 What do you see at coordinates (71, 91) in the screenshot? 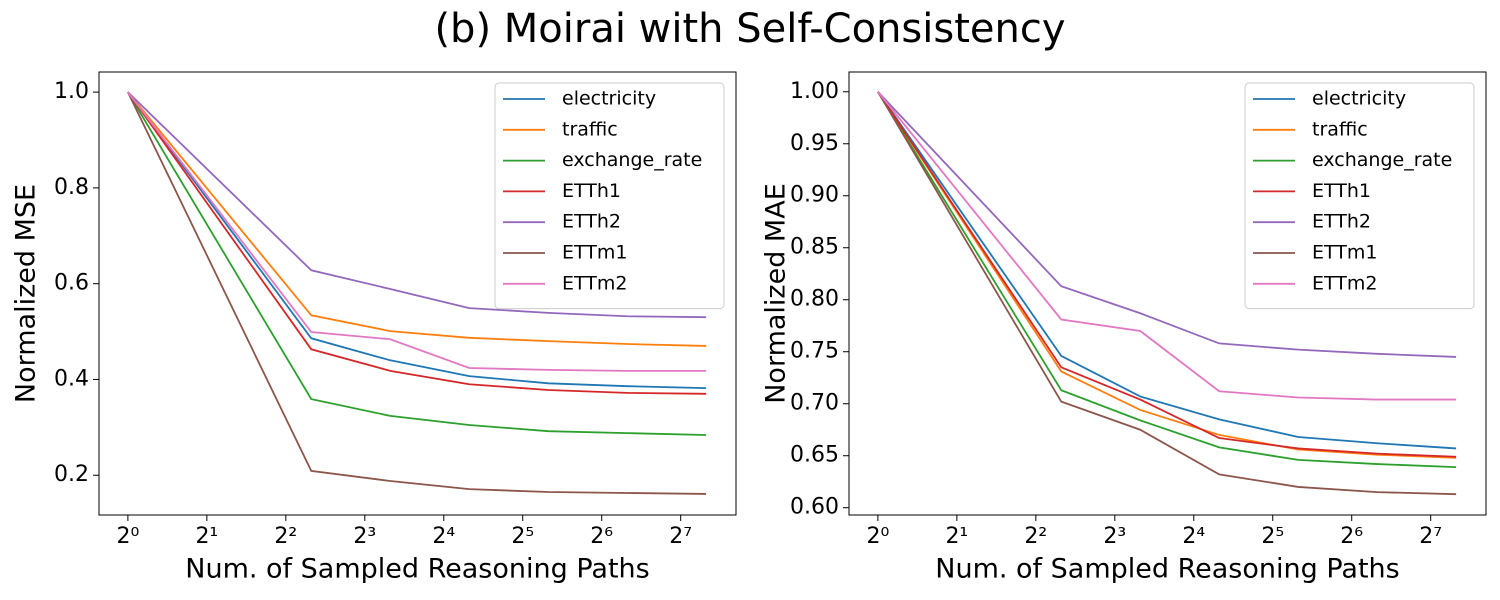
I see `y-tick-label: 1.0` at bounding box center [71, 91].